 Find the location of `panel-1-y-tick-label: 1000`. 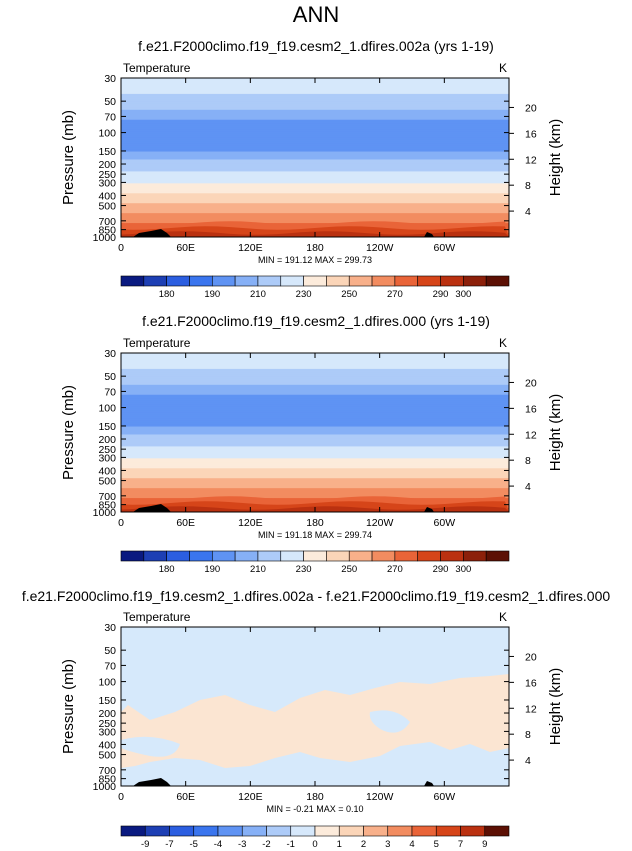

panel-1-y-tick-label: 1000 is located at coordinates (105, 238).